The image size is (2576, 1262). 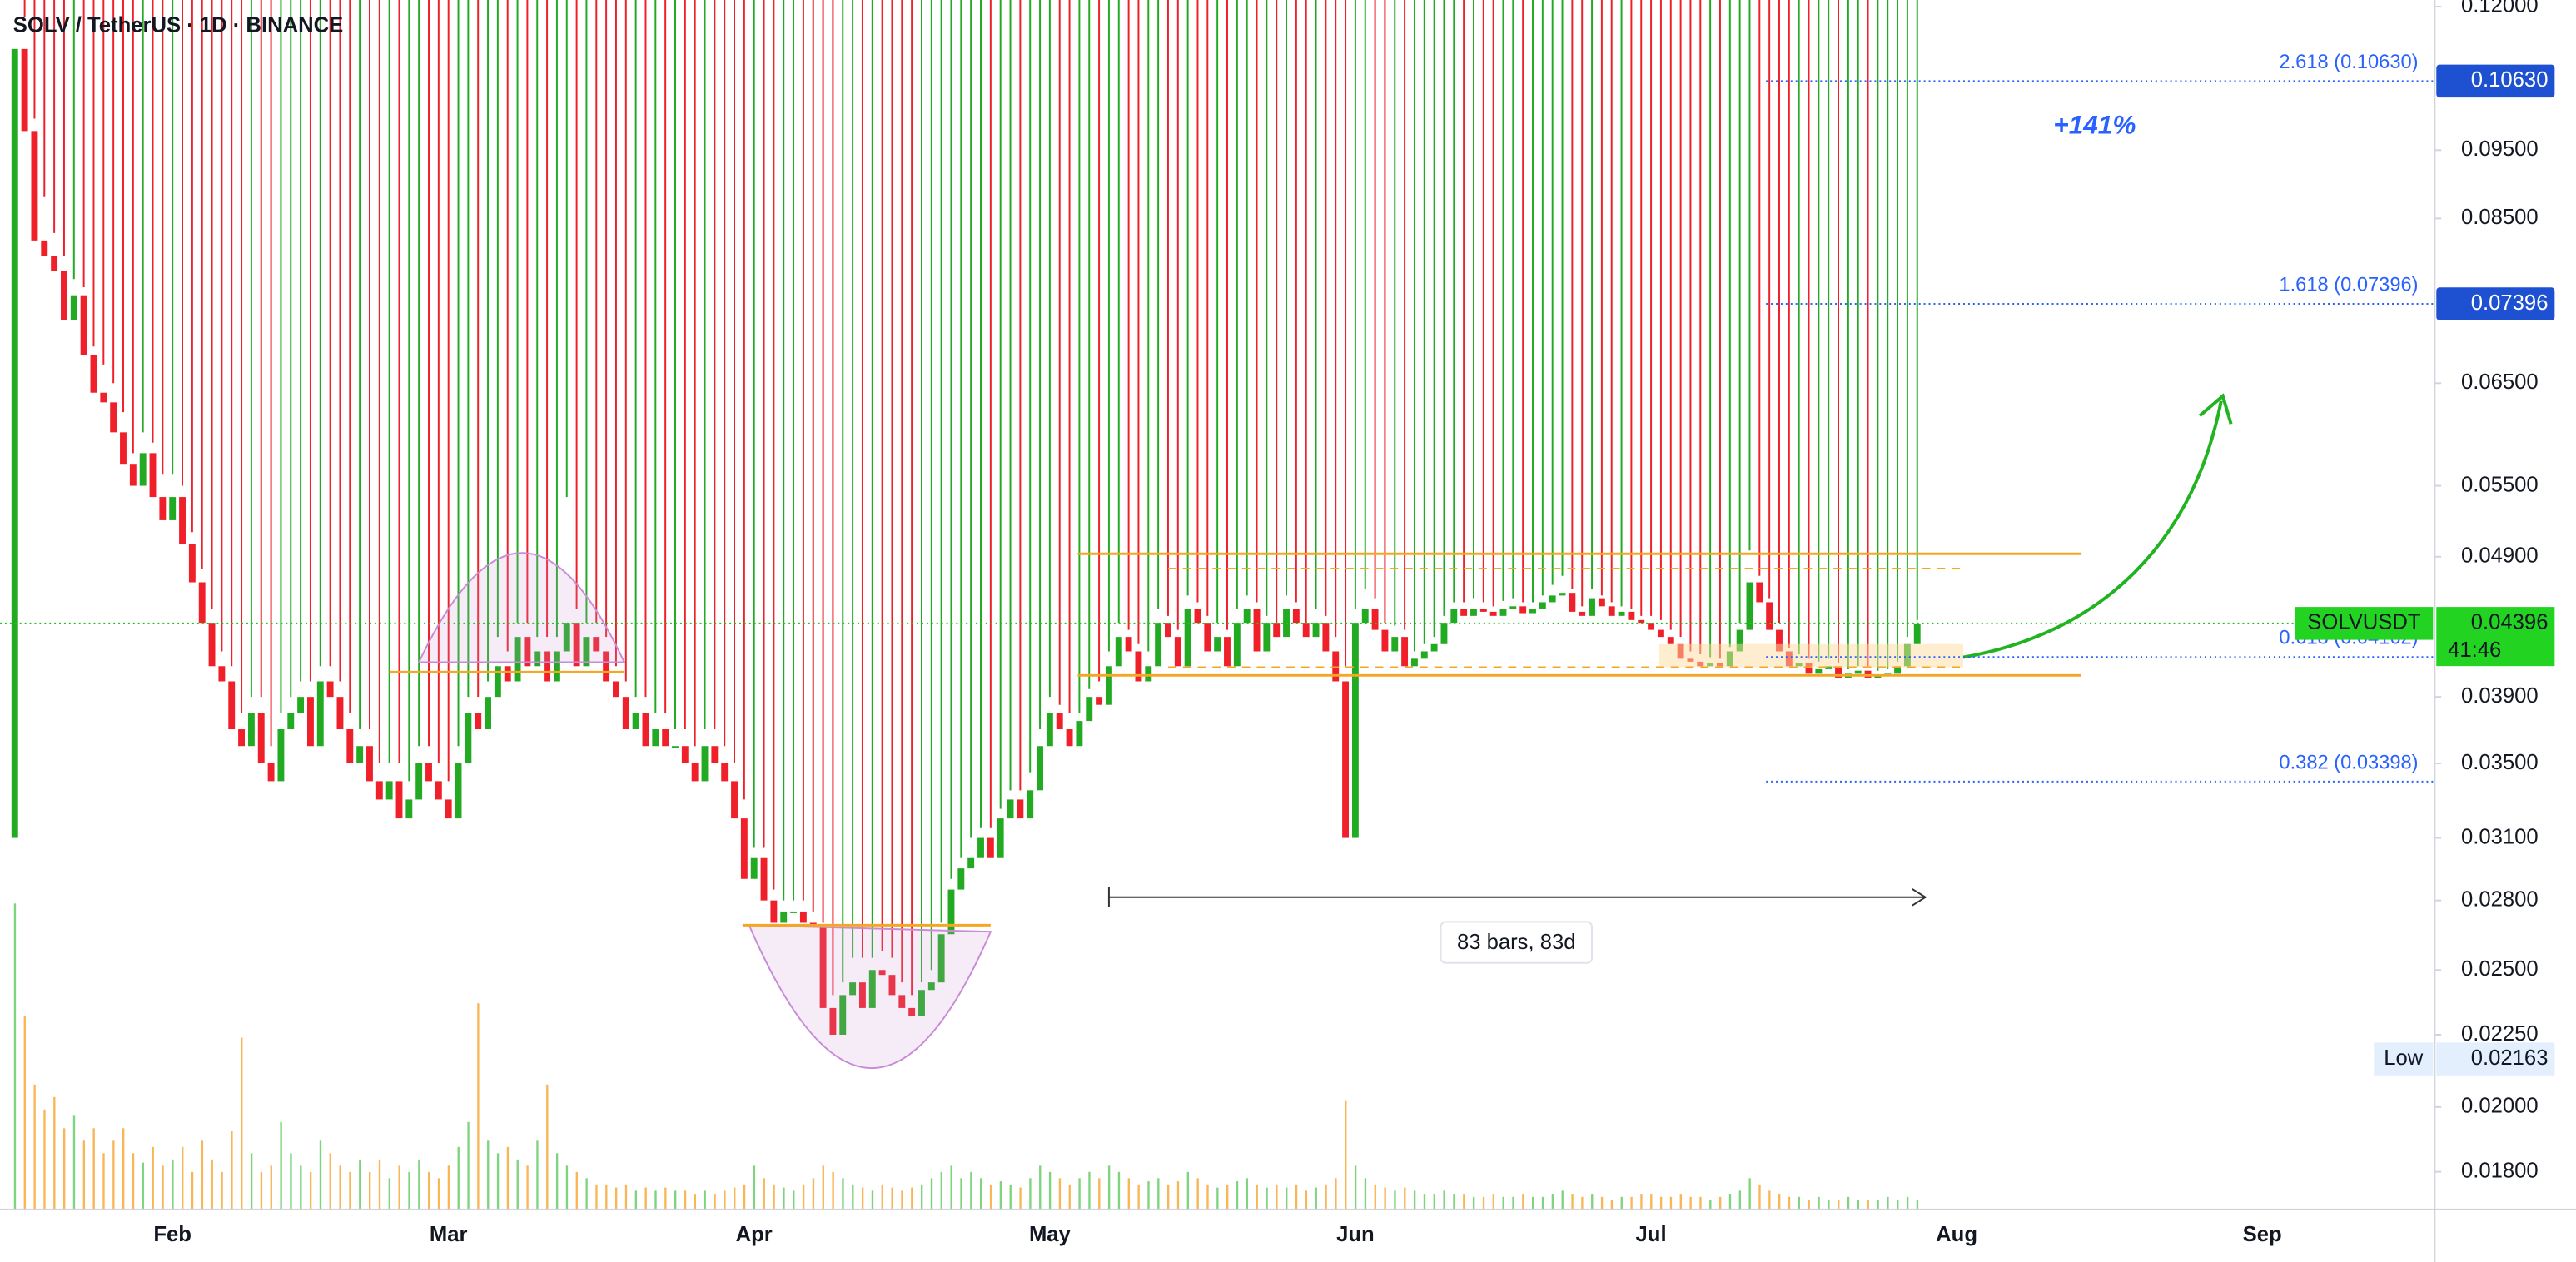 What do you see at coordinates (2404, 1058) in the screenshot?
I see `low-name: Low` at bounding box center [2404, 1058].